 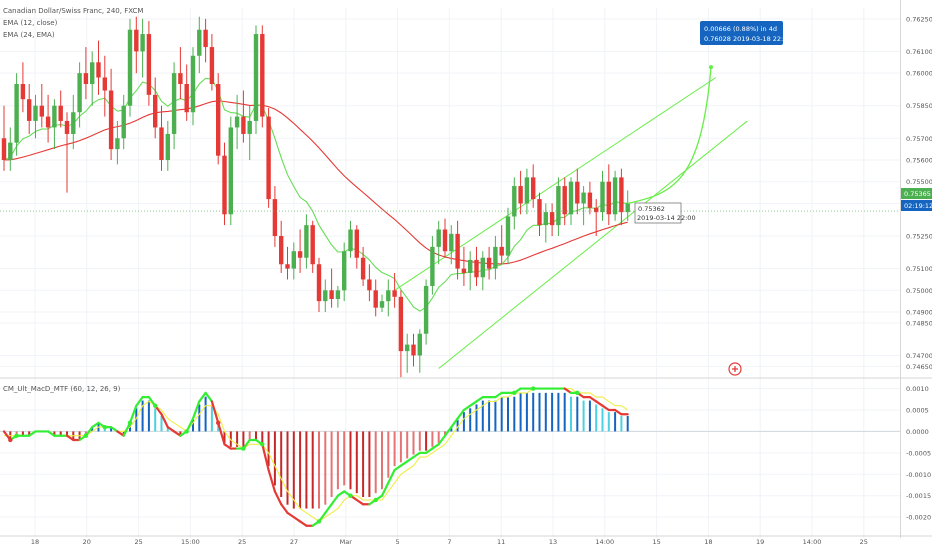 I want to click on price-tick-label: 0.75100, so click(x=919, y=269).